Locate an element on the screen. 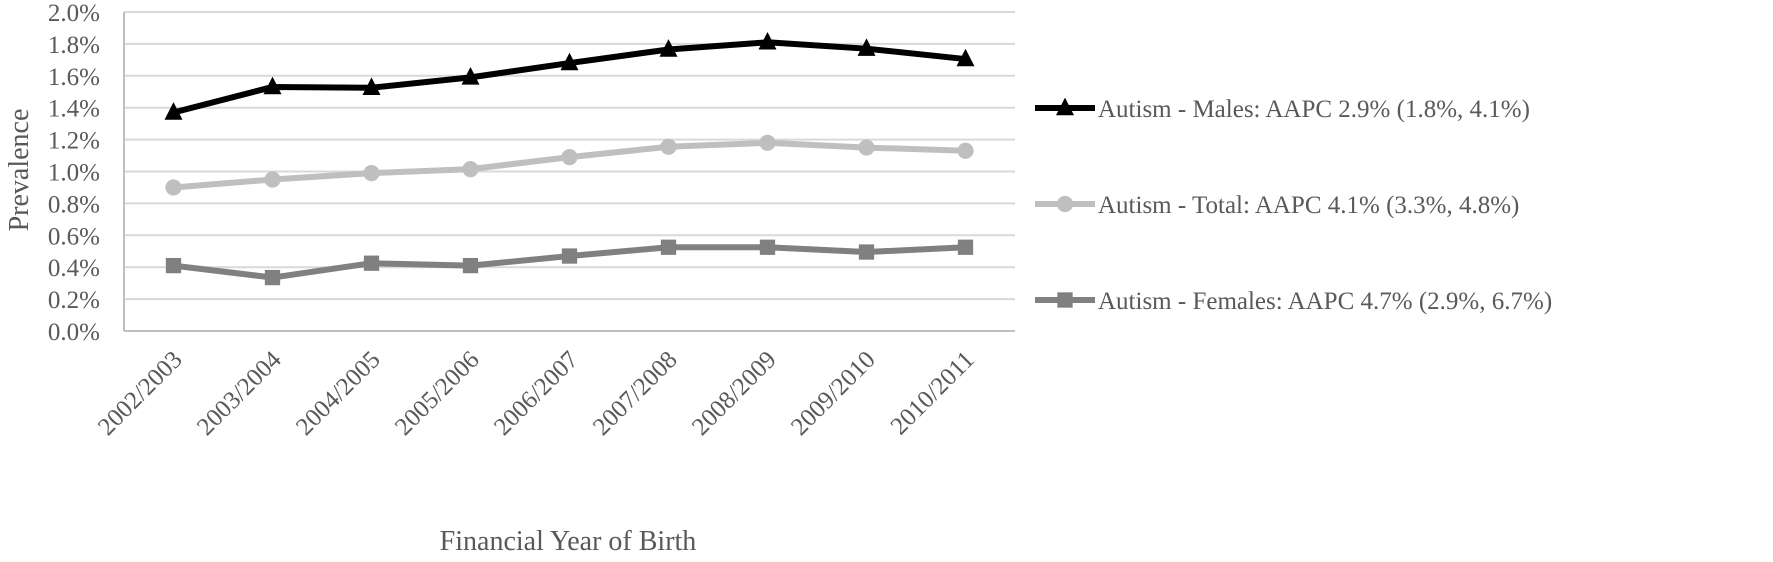 The width and height of the screenshot is (1773, 562). legend-entry: Autism - Males: AAPC 2.9% (1.8%, 4.1%) is located at coordinates (1282, 109).